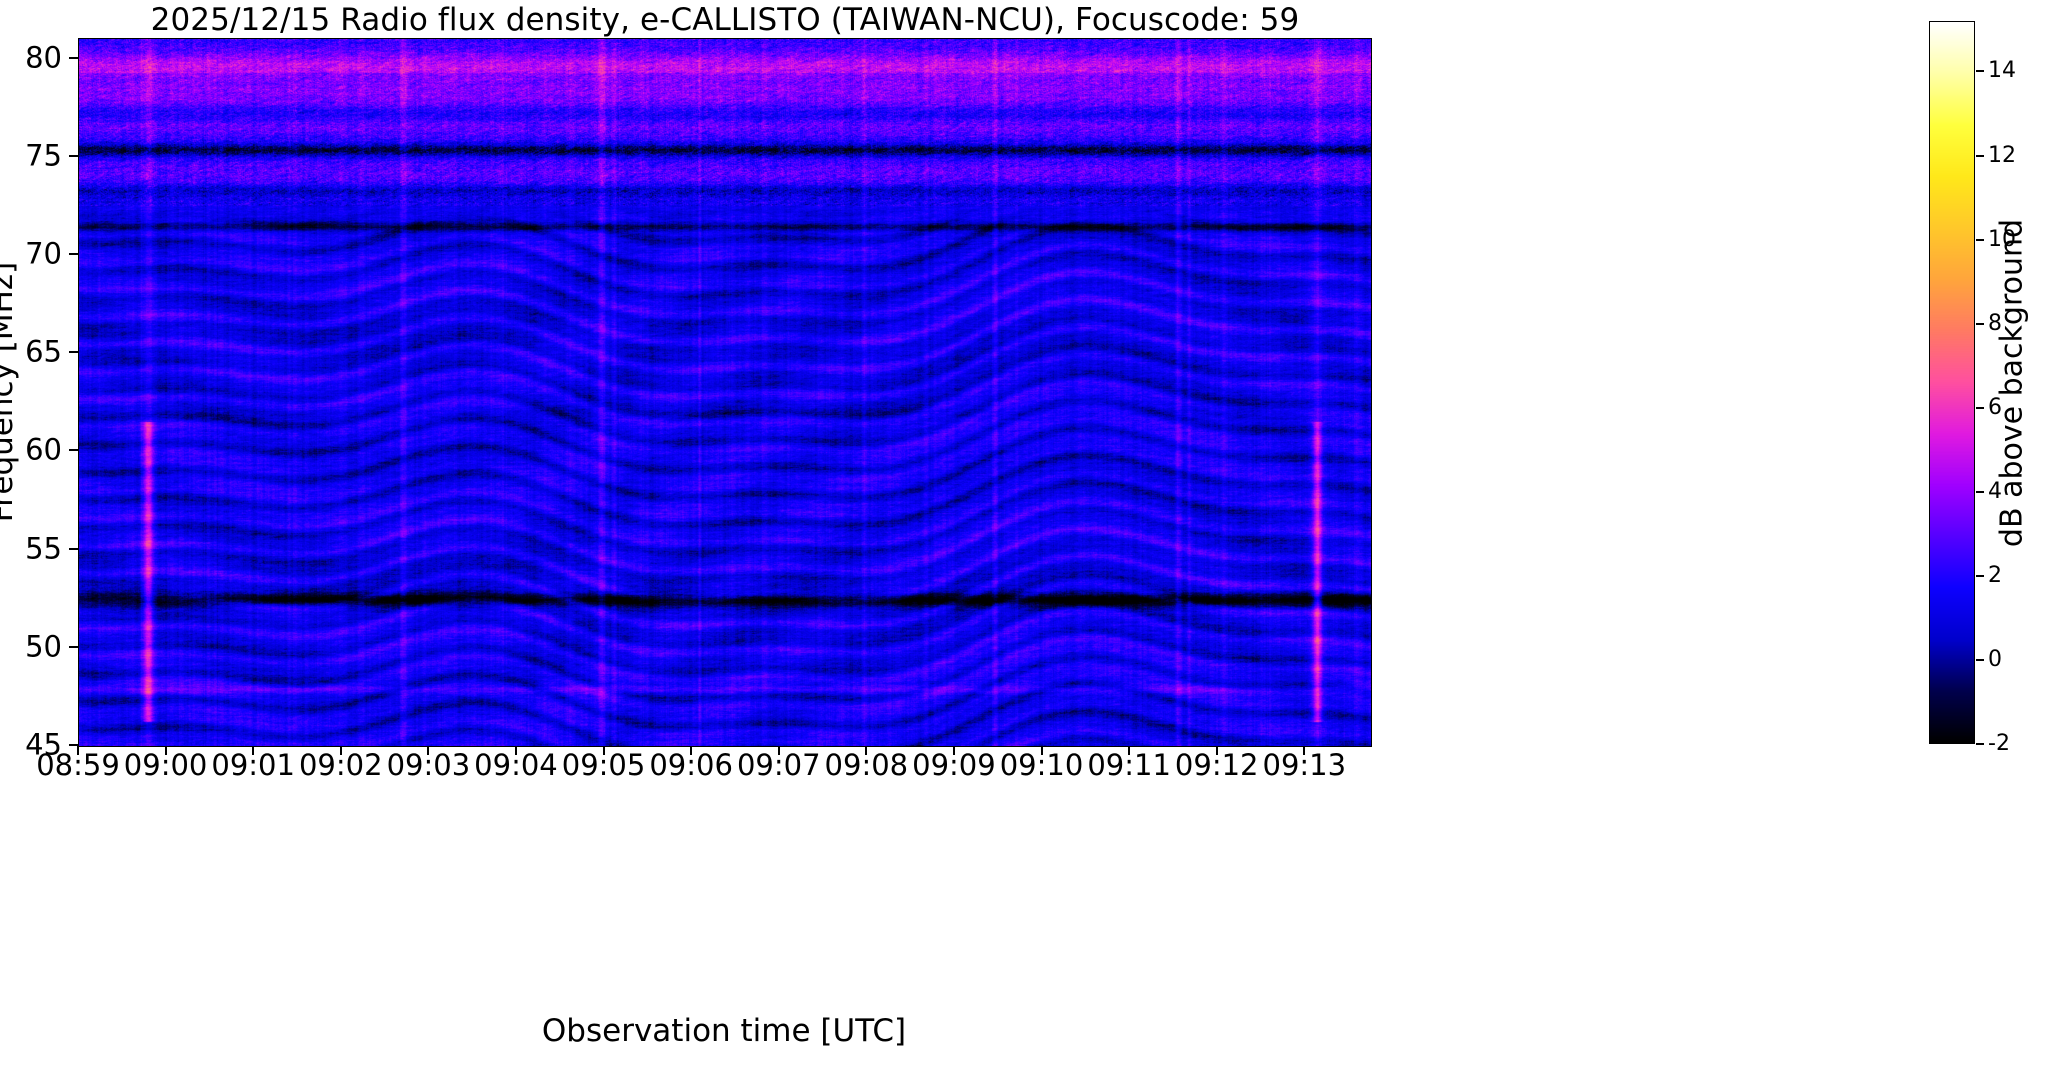  What do you see at coordinates (691, 765) in the screenshot?
I see `x-tick-label: 09:06` at bounding box center [691, 765].